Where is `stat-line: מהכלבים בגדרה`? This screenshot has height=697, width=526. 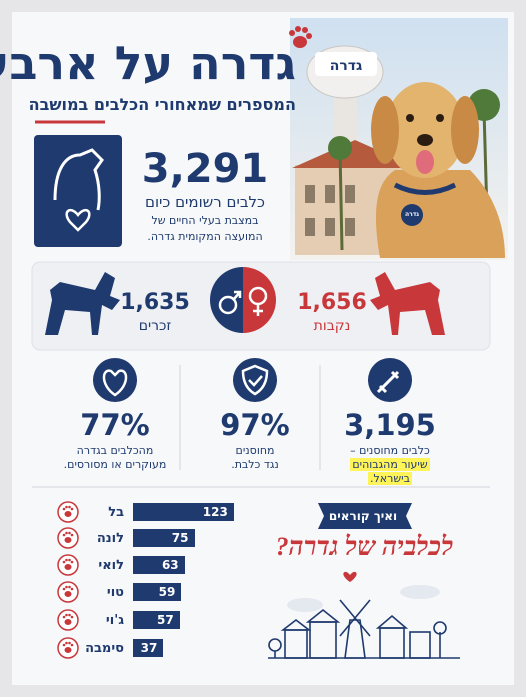
stat-line: מהכלבים בגדרה is located at coordinates (115, 450).